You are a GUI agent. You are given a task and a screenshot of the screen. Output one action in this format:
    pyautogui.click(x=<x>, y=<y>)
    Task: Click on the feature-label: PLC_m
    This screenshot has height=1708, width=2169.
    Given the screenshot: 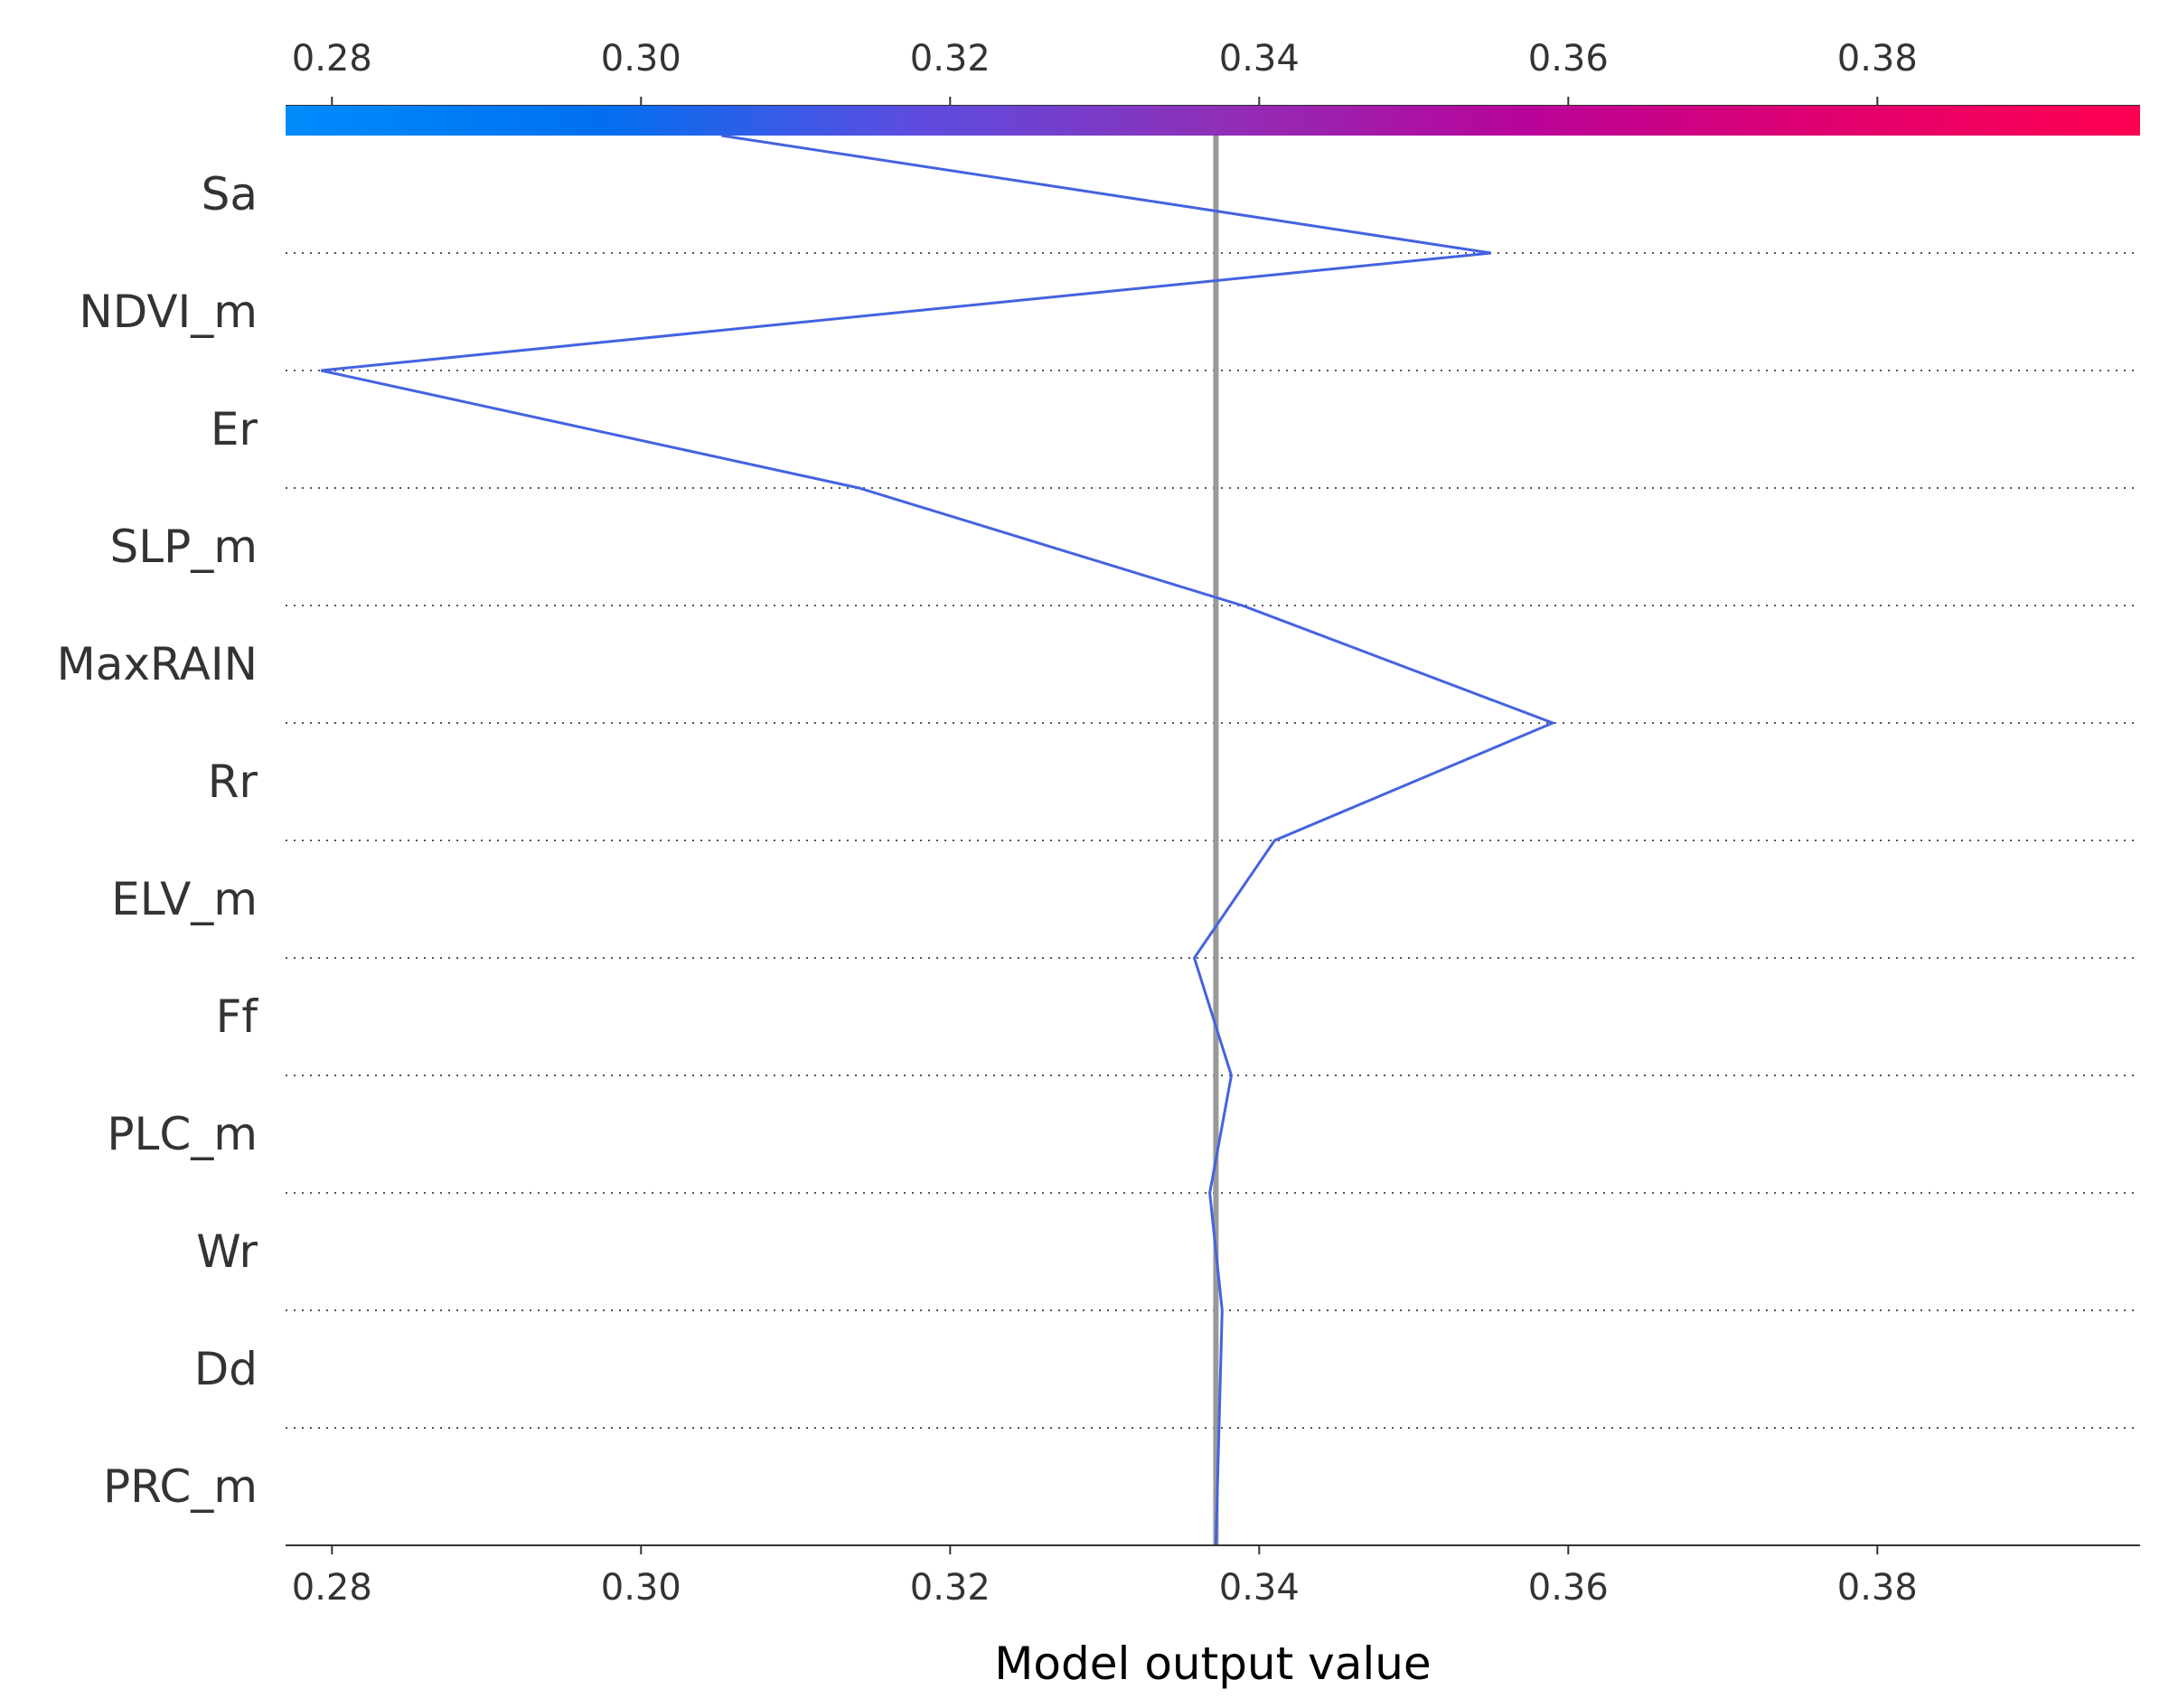 What is the action you would take?
    pyautogui.click(x=183, y=1134)
    